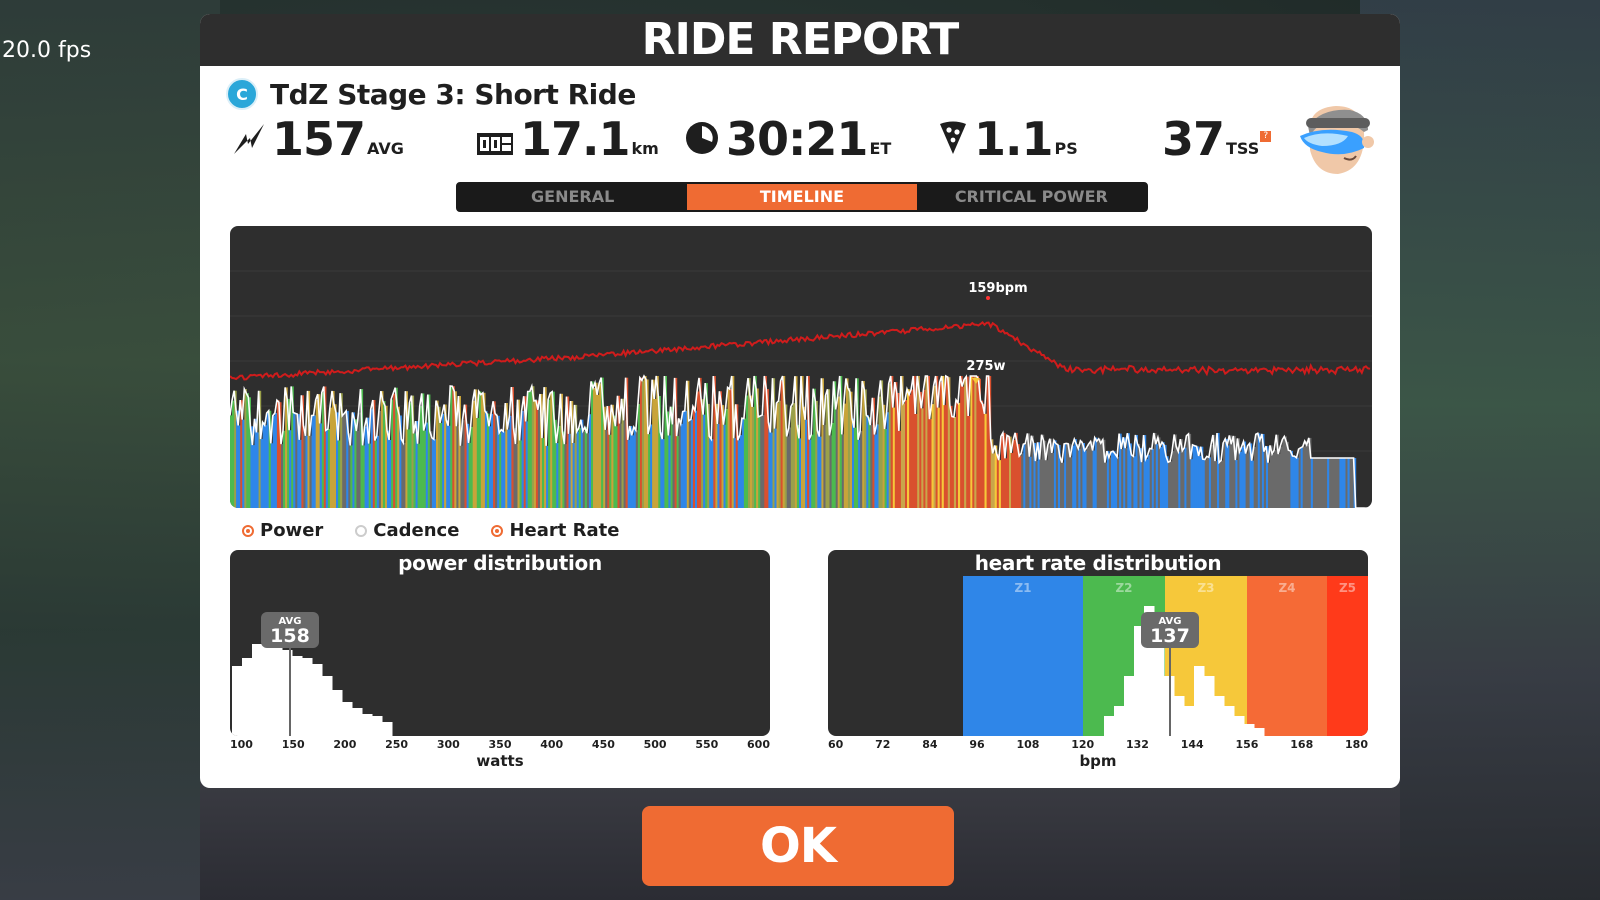 Image resolution: width=1600 pixels, height=900 pixels. I want to click on legend-heart-rate-label: Heart Rate, so click(564, 530).